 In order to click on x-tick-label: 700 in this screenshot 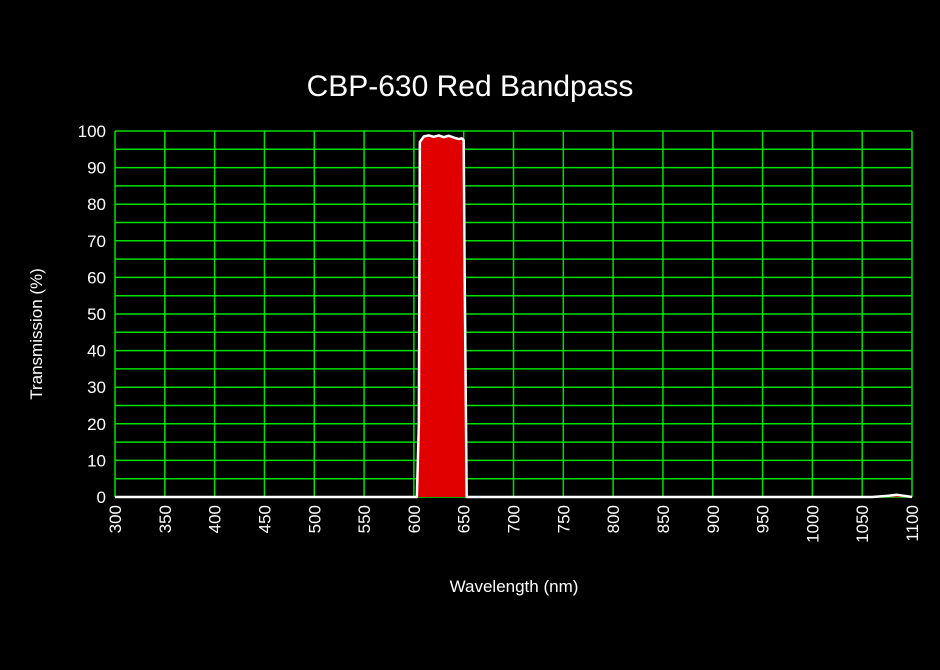, I will do `click(514, 519)`.